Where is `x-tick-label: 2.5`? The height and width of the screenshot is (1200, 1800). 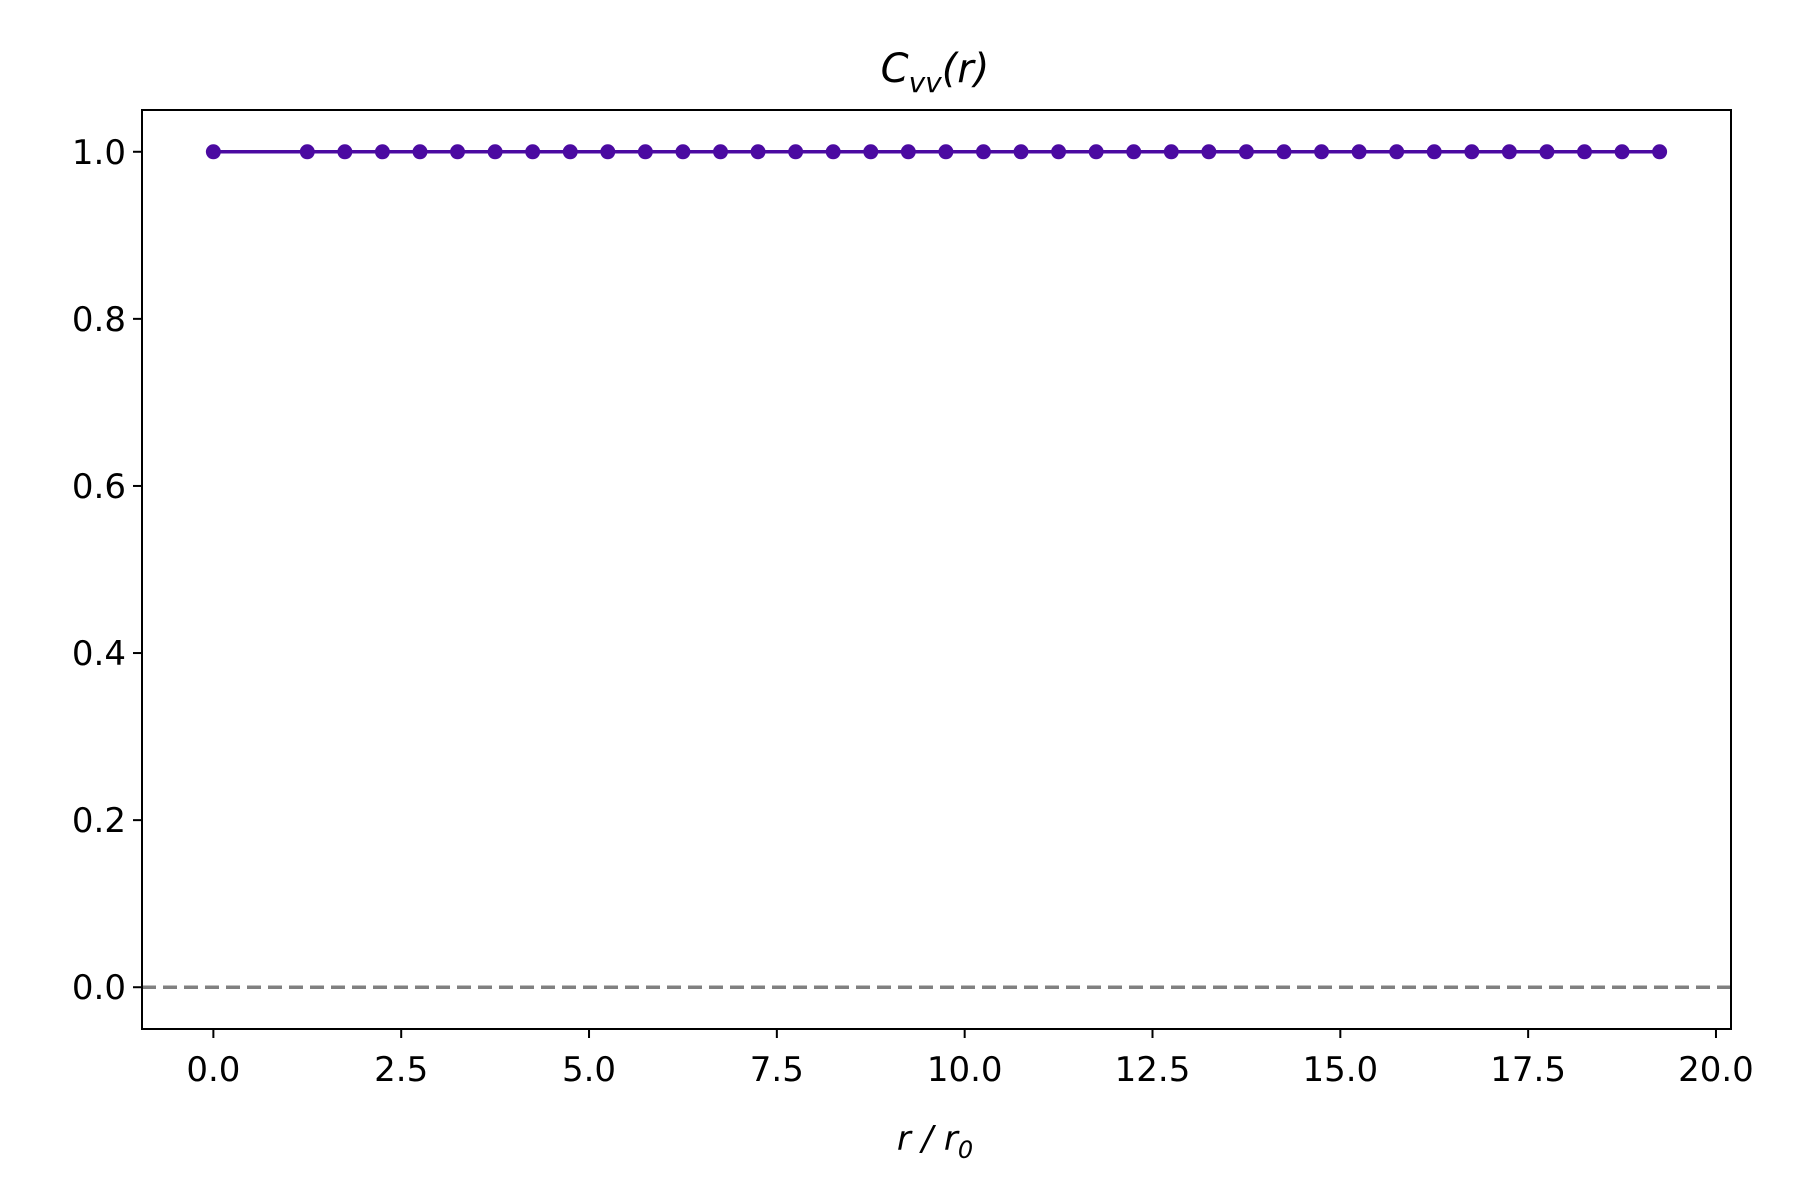 x-tick-label: 2.5 is located at coordinates (401, 1070).